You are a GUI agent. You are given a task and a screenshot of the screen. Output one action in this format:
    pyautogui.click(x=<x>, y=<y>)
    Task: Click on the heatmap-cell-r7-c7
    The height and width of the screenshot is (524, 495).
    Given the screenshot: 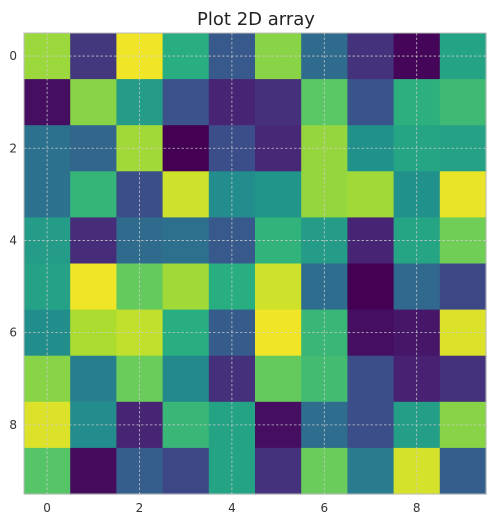 What is the action you would take?
    pyautogui.click(x=371, y=379)
    